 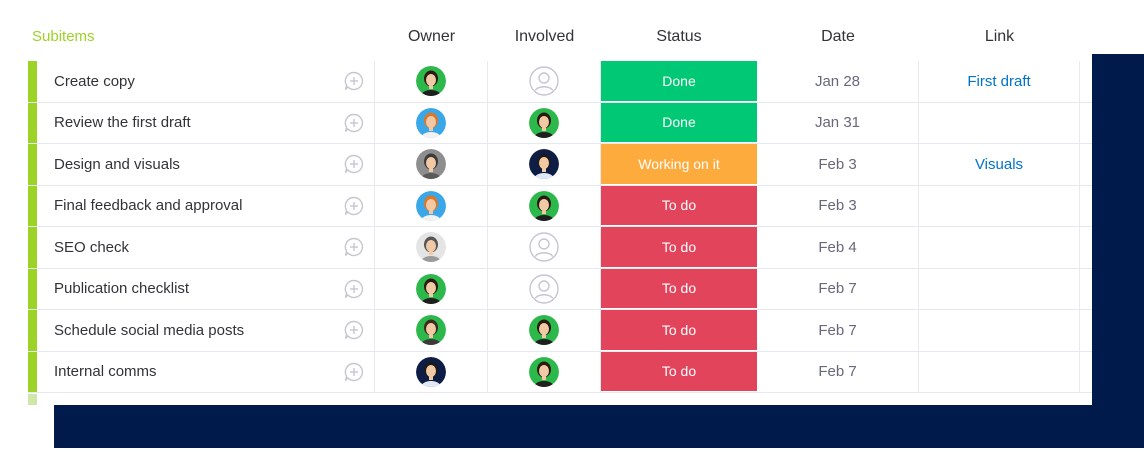 What do you see at coordinates (999, 36) in the screenshot?
I see `link-header: Link` at bounding box center [999, 36].